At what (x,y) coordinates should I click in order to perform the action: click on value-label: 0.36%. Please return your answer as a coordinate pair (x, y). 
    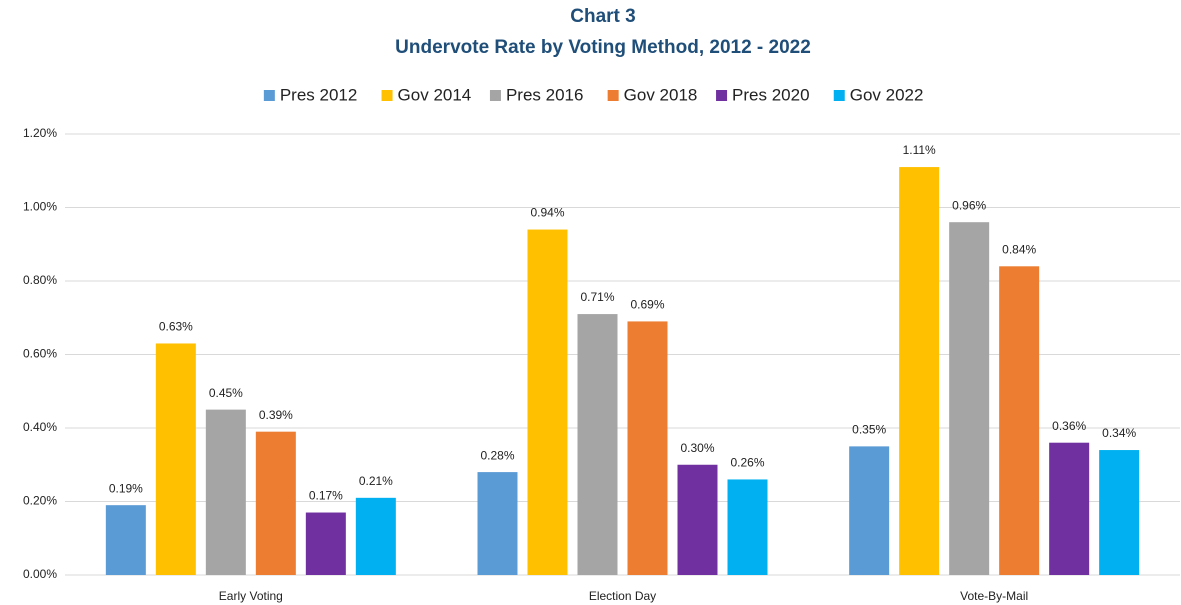
    Looking at the image, I should click on (1069, 426).